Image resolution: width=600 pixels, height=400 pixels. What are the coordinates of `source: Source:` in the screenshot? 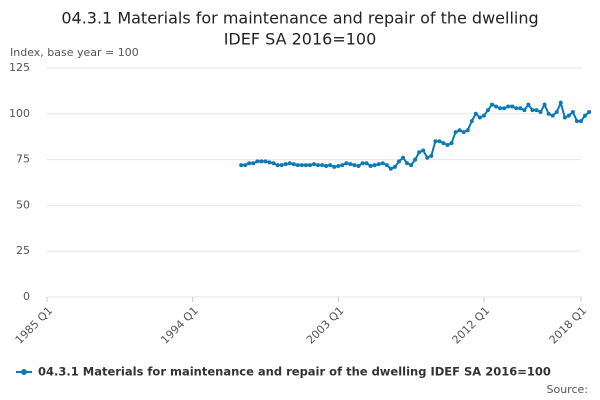 It's located at (568, 389).